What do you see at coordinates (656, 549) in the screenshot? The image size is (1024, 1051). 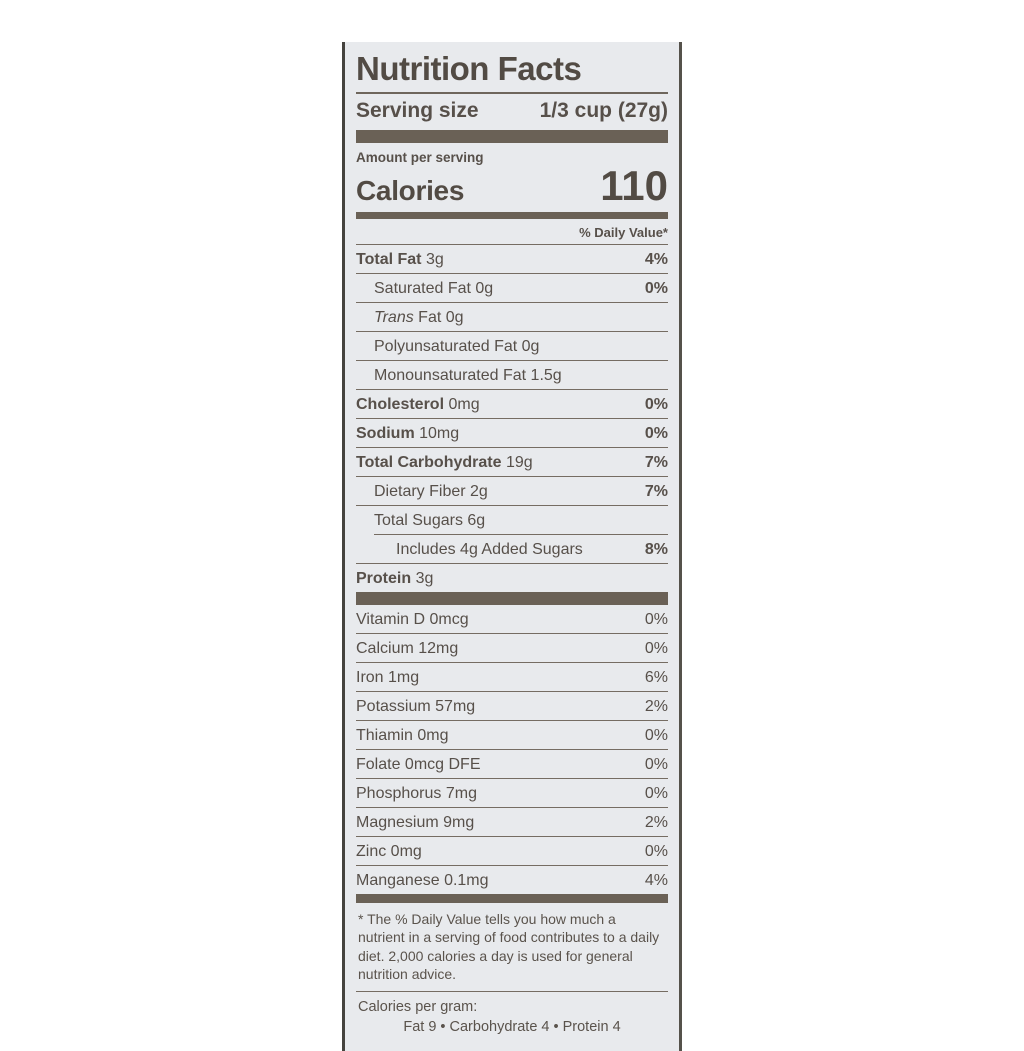 I see `dv-value: 8%` at bounding box center [656, 549].